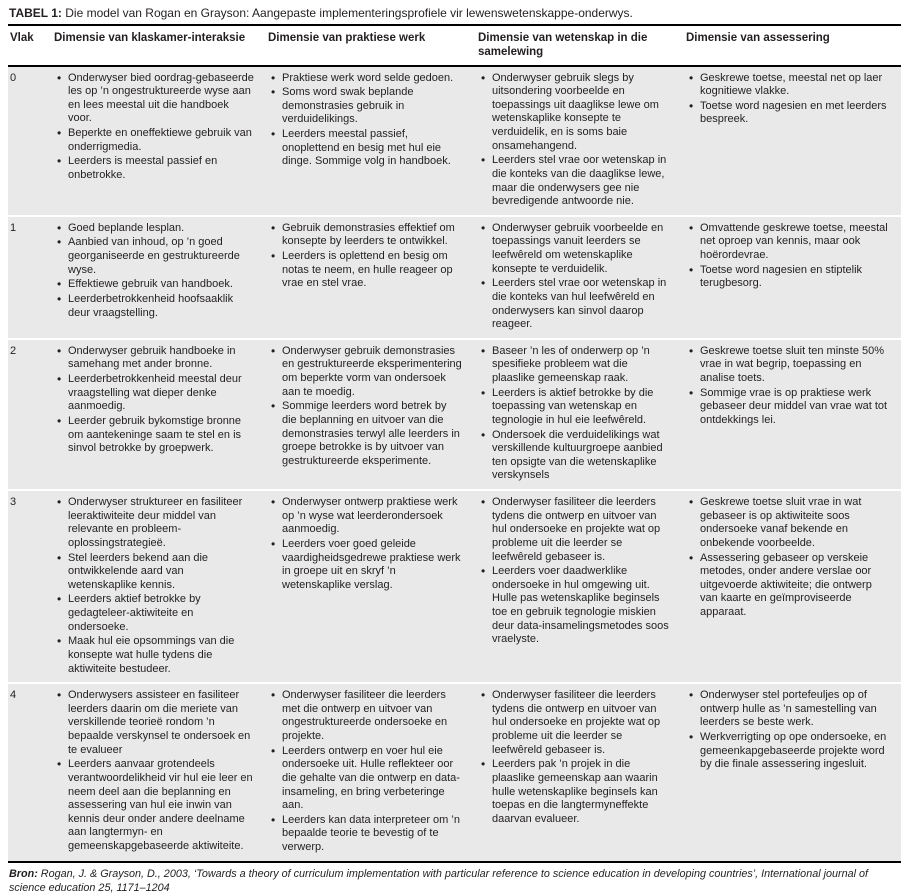 The width and height of the screenshot is (909, 895). Describe the element at coordinates (13, 350) in the screenshot. I see `level-cell: 2` at that location.